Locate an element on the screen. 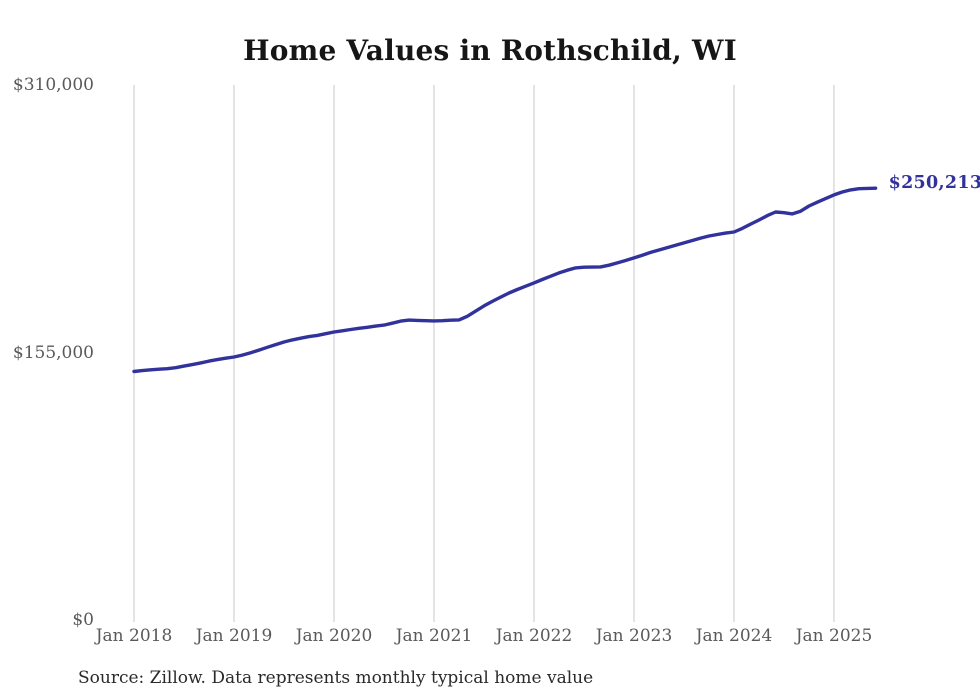 Image resolution: width=980 pixels, height=699 pixels. x-axis-tick-label: Jan 2023 is located at coordinates (634, 636).